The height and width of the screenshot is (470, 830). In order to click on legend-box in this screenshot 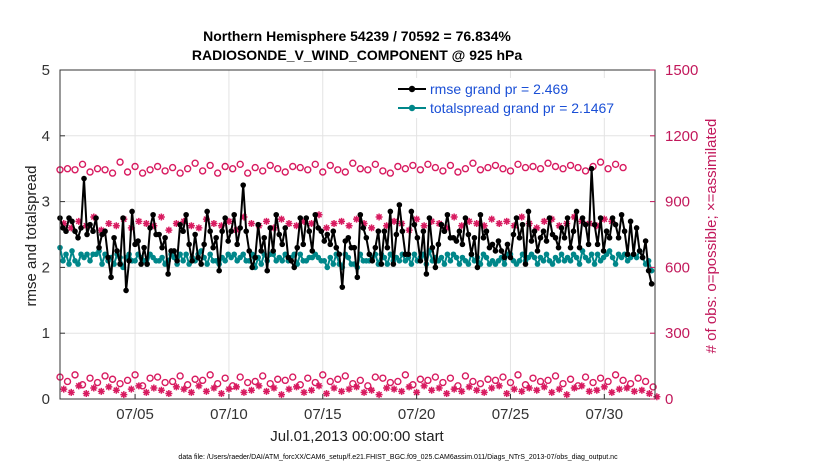, I will do `click(522, 98)`.